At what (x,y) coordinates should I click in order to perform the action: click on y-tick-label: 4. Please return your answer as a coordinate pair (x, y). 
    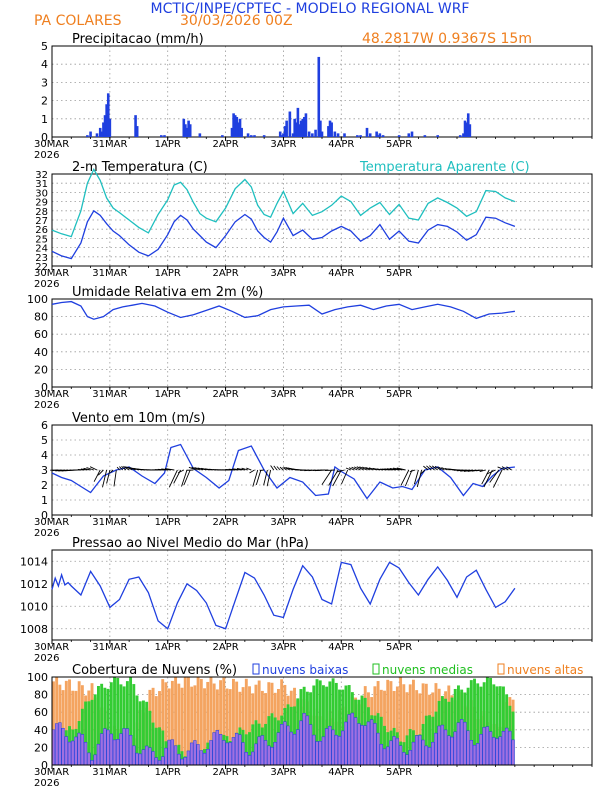
    Looking at the image, I should click on (44, 64).